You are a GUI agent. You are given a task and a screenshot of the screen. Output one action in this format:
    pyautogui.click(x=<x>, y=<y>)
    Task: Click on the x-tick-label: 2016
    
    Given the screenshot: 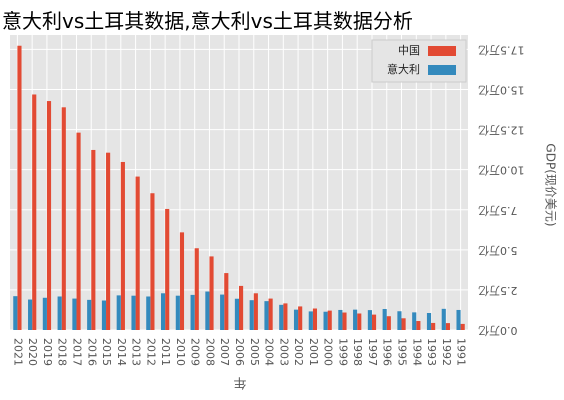 What is the action you would take?
    pyautogui.click(x=91, y=352)
    